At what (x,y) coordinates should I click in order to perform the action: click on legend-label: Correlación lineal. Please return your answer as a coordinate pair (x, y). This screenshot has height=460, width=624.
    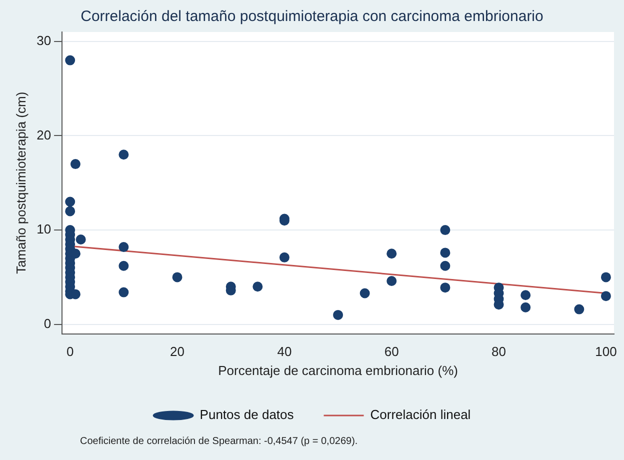
    Looking at the image, I should click on (420, 414).